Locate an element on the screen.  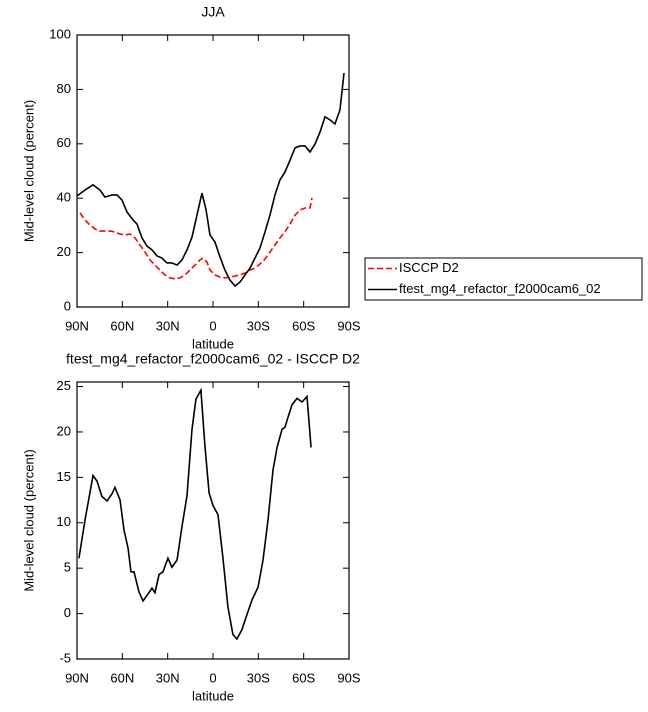
y-tick-label: 5 is located at coordinates (67, 567).